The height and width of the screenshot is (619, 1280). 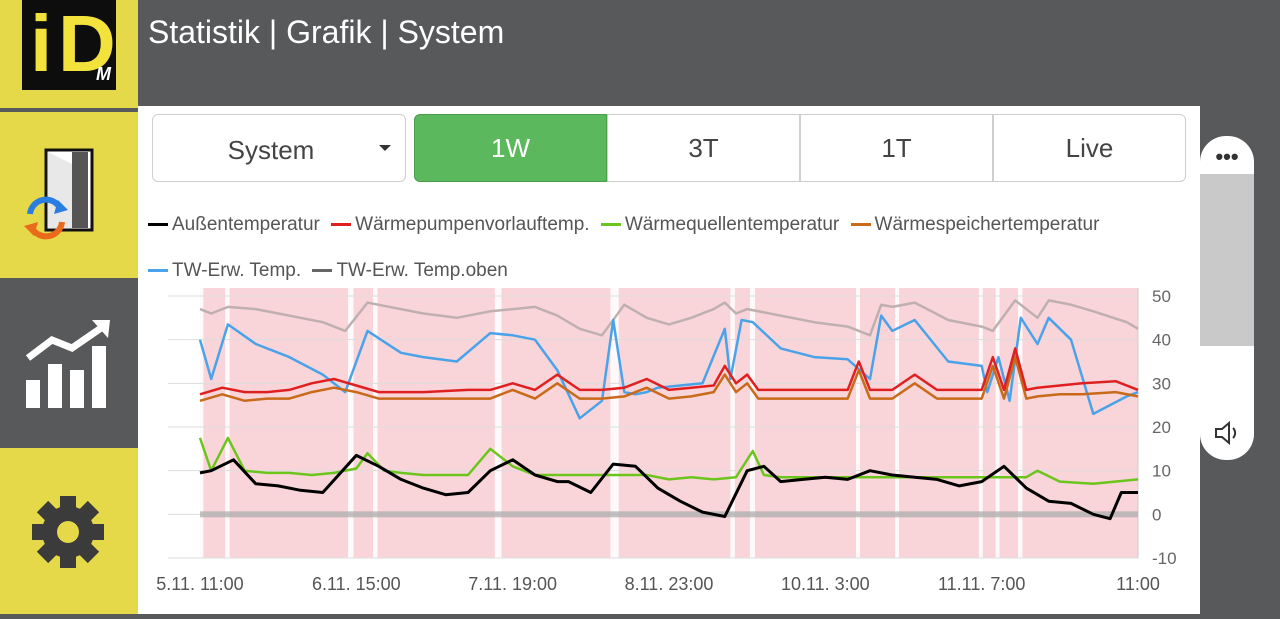 What do you see at coordinates (41, 44) in the screenshot?
I see `logo-letter-i: i` at bounding box center [41, 44].